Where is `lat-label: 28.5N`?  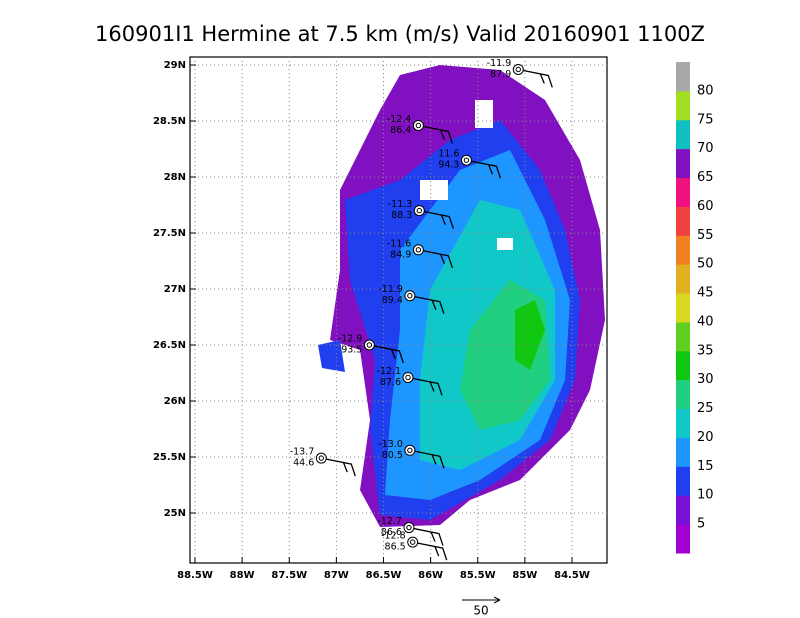
lat-label: 28.5N is located at coordinates (169, 121).